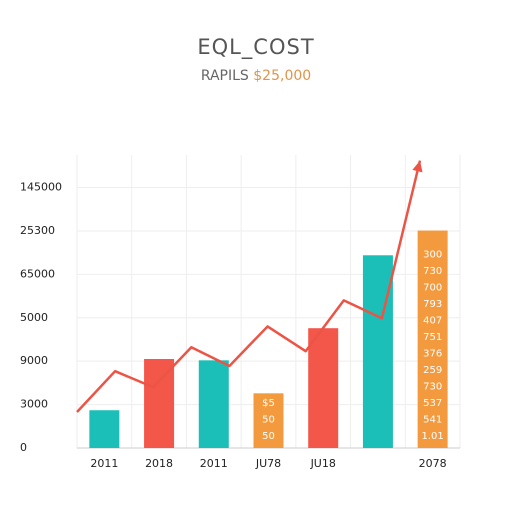 The width and height of the screenshot is (512, 512). I want to click on bar-text: 700, so click(432, 287).